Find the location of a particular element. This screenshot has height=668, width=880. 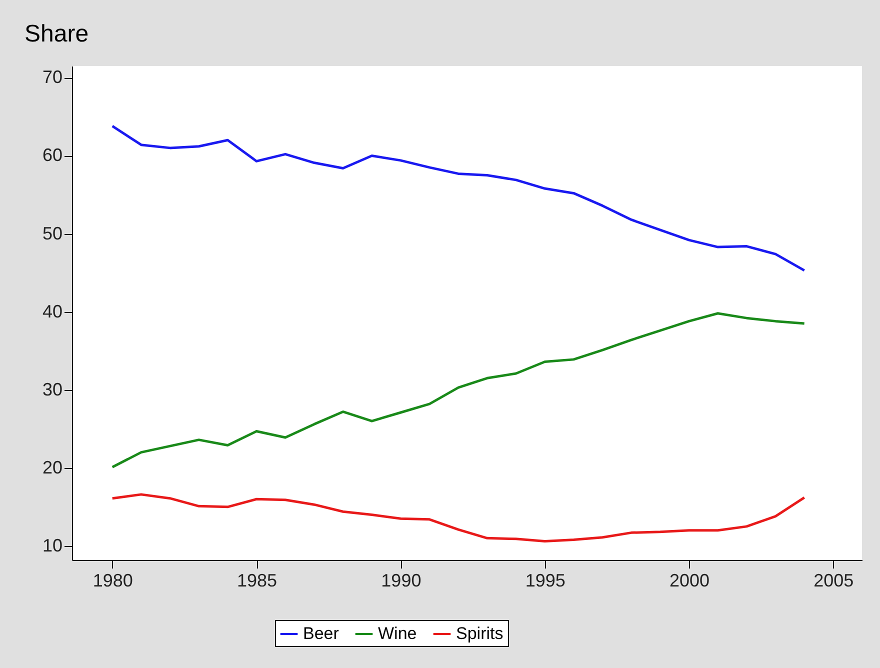

x-tick-label: 1980 is located at coordinates (112, 580).